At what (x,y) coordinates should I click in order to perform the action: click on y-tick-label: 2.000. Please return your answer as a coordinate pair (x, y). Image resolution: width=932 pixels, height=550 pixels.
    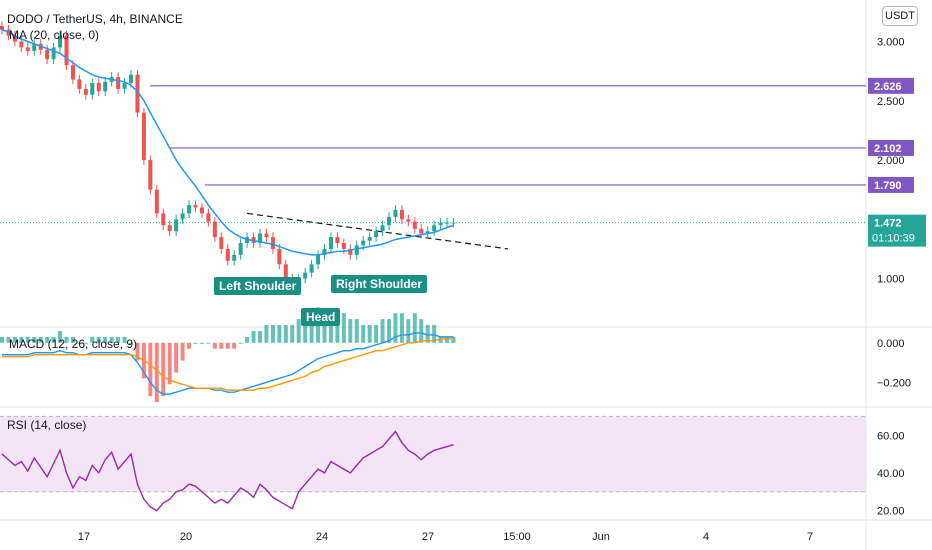
    Looking at the image, I should click on (891, 161).